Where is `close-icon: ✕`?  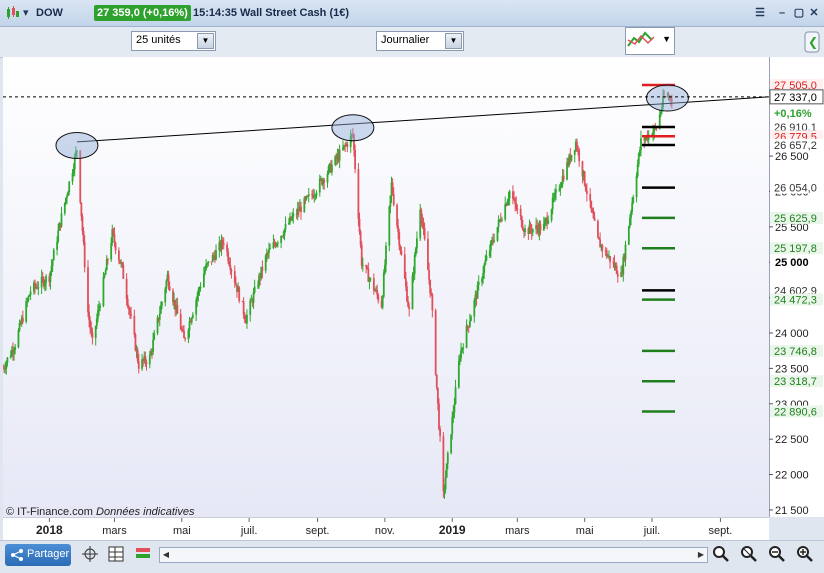 close-icon: ✕ is located at coordinates (814, 13).